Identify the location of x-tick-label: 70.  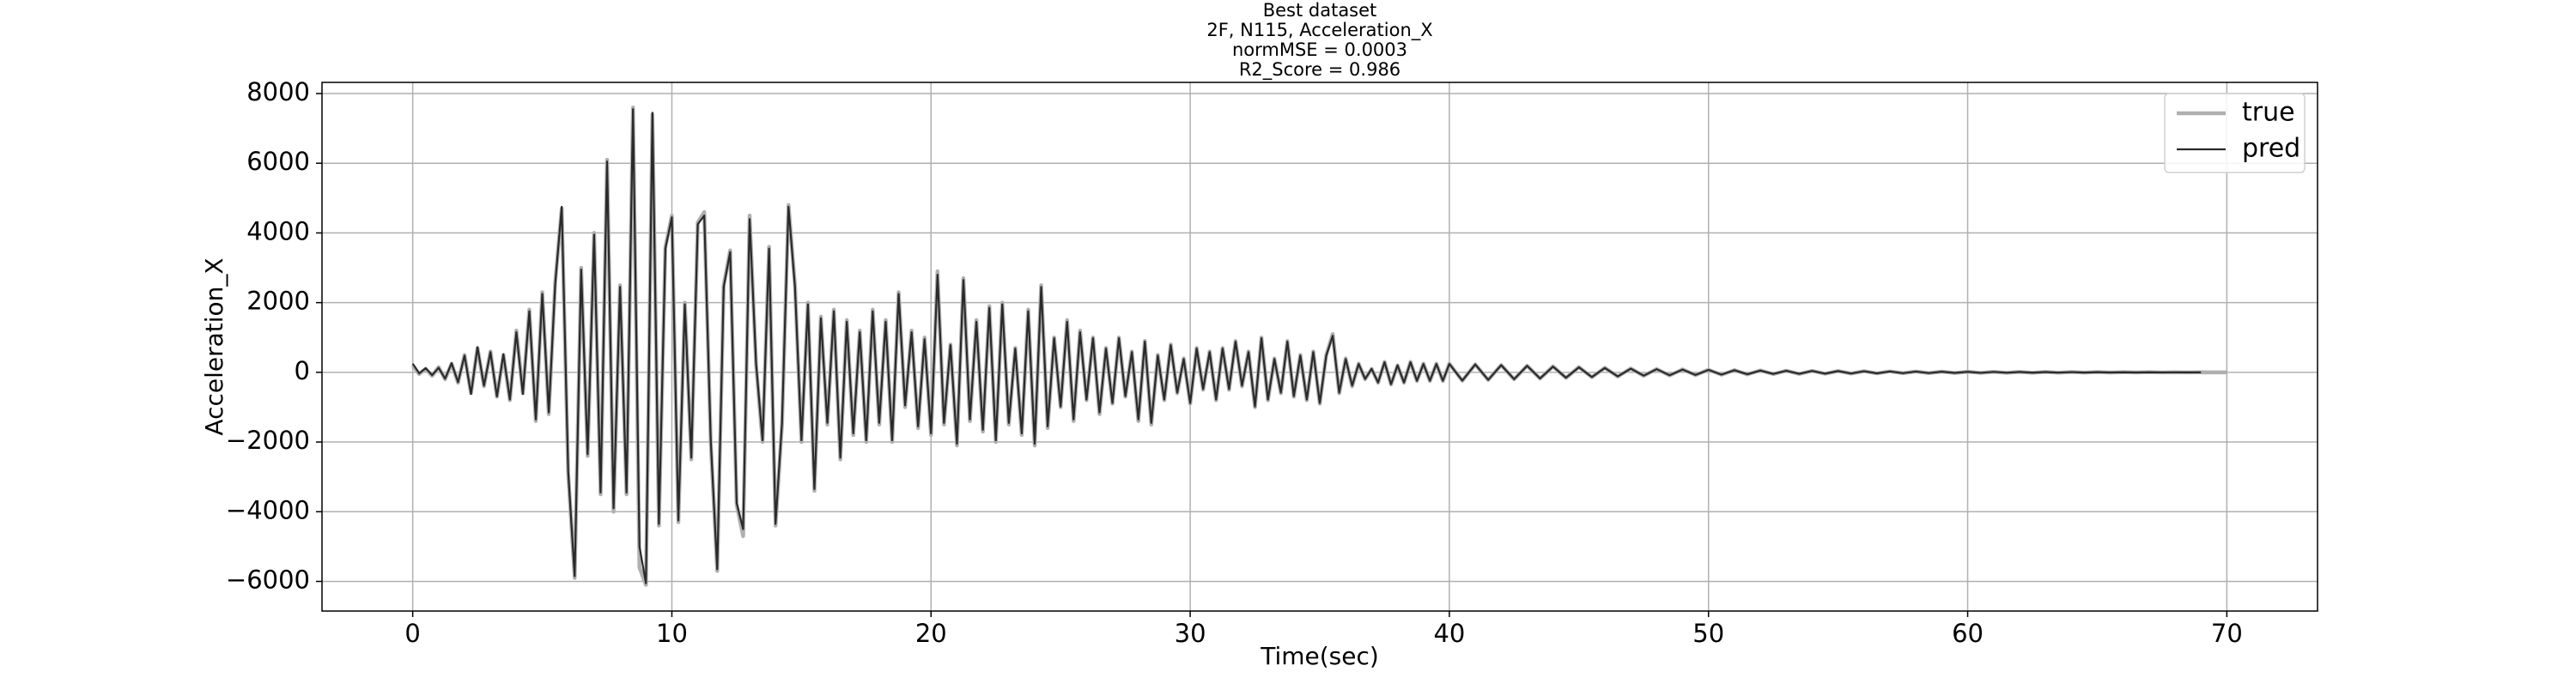
(2227, 633).